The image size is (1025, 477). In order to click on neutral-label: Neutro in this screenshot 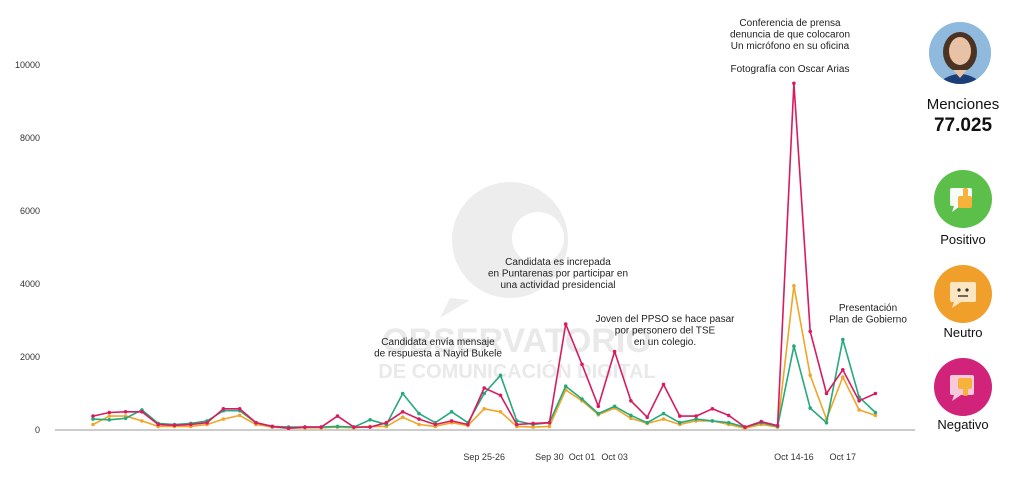, I will do `click(963, 332)`.